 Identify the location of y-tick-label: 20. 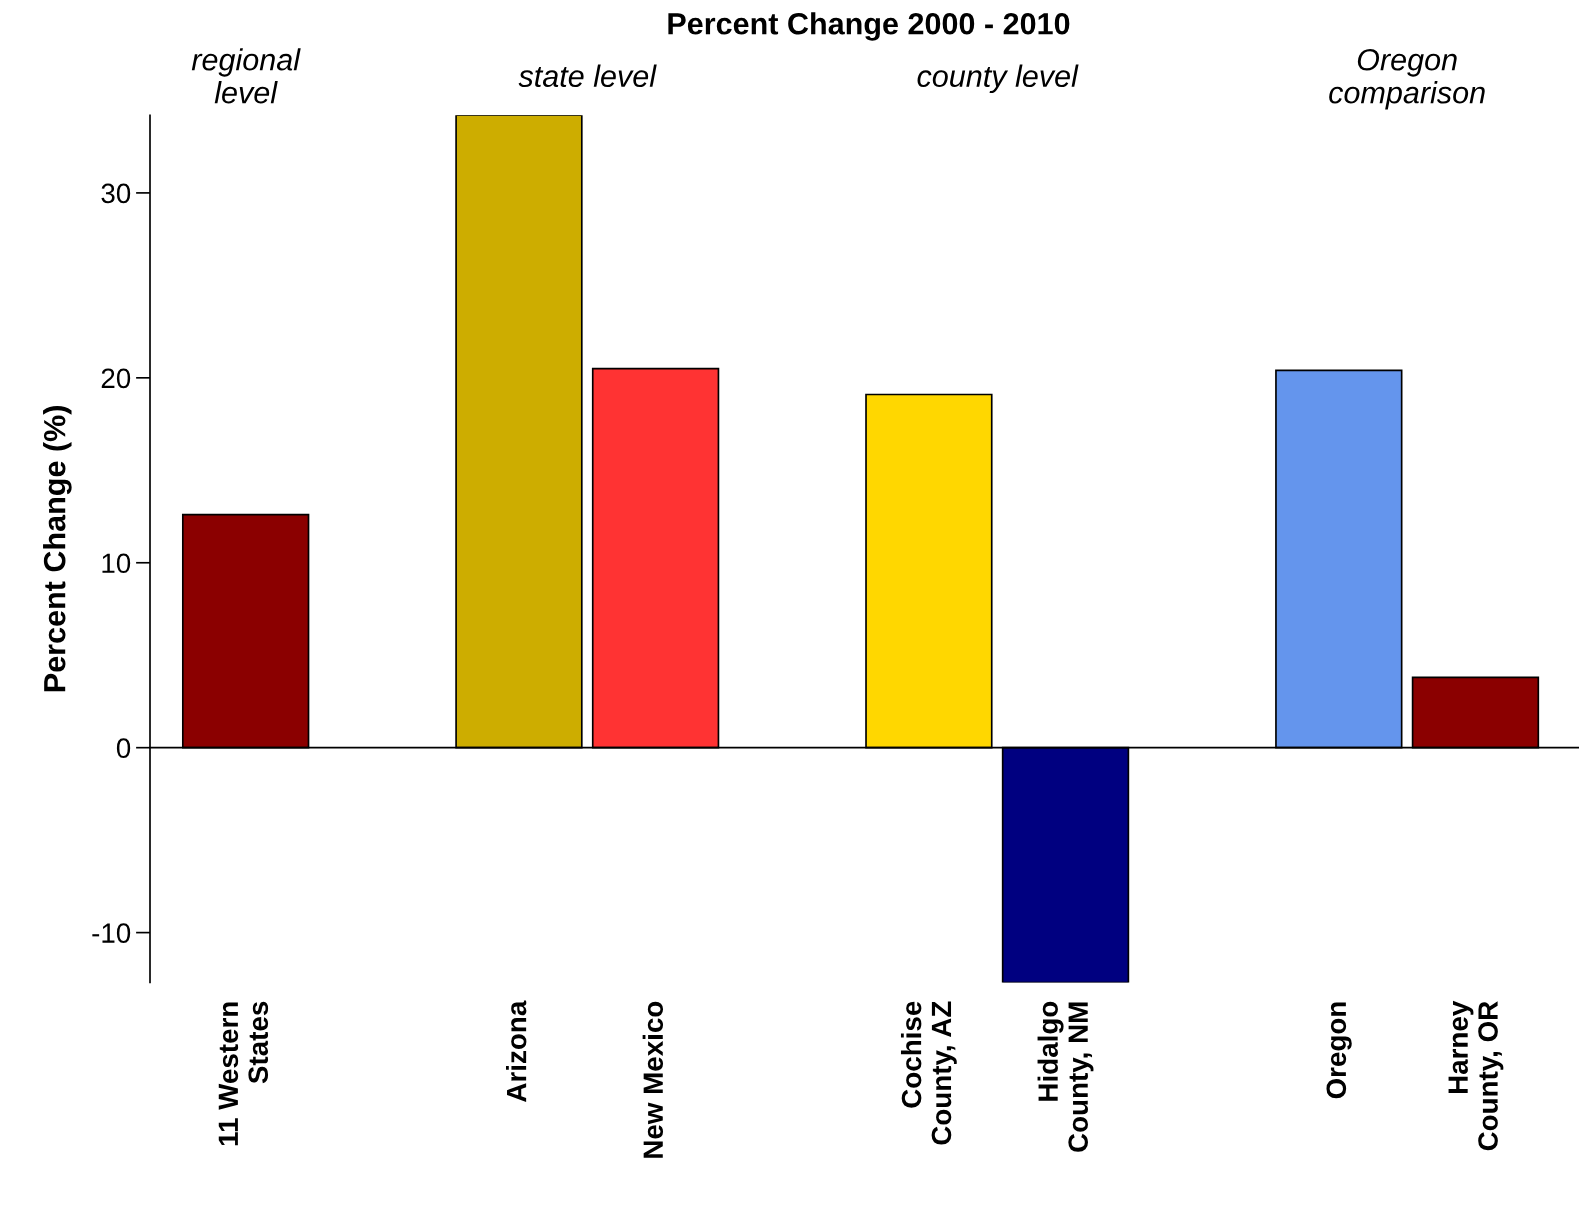
(116, 378).